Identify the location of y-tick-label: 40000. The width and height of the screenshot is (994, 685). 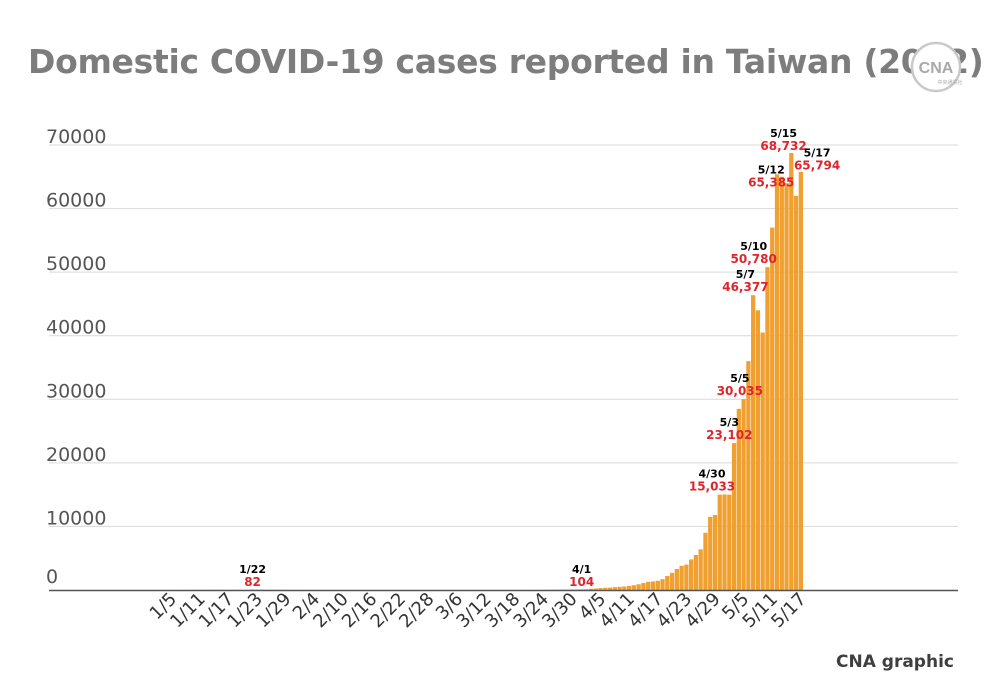
(76, 328).